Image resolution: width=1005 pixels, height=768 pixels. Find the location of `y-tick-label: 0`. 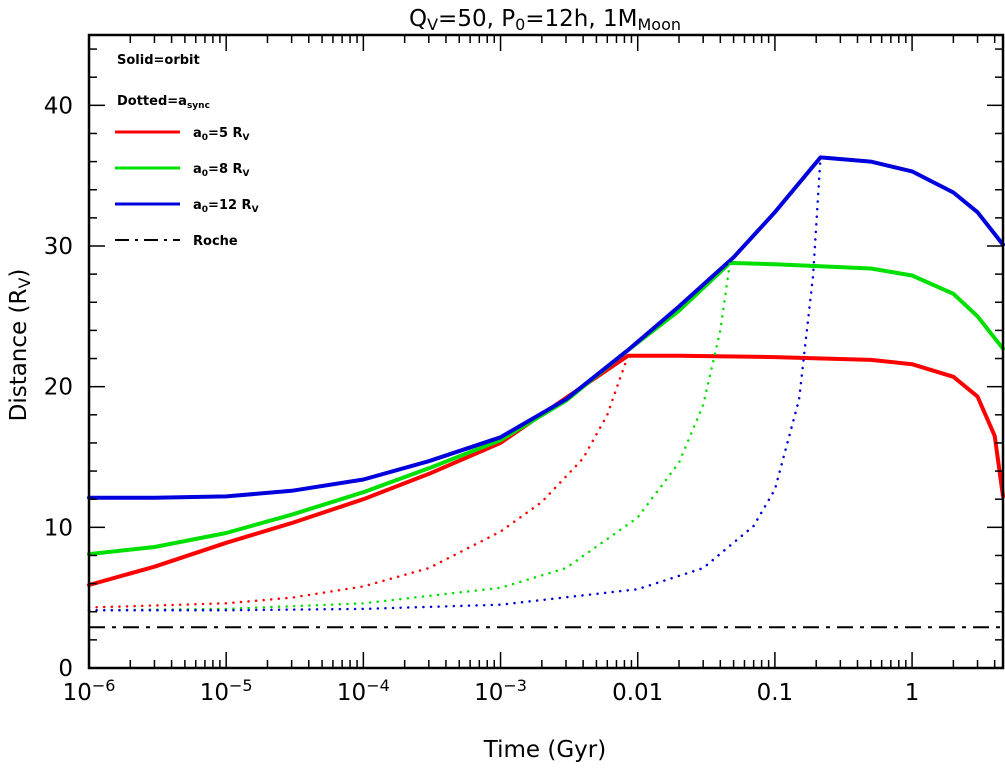

y-tick-label: 0 is located at coordinates (65, 669).